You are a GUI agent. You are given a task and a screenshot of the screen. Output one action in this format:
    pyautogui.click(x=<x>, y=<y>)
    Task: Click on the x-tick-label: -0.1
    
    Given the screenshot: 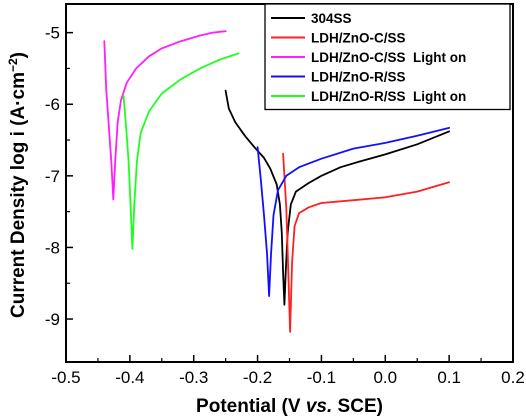 What is the action you would take?
    pyautogui.click(x=321, y=377)
    